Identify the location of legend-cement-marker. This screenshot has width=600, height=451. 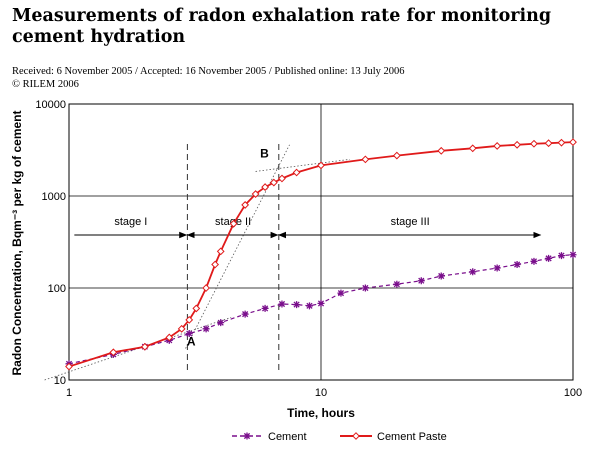
(247, 436).